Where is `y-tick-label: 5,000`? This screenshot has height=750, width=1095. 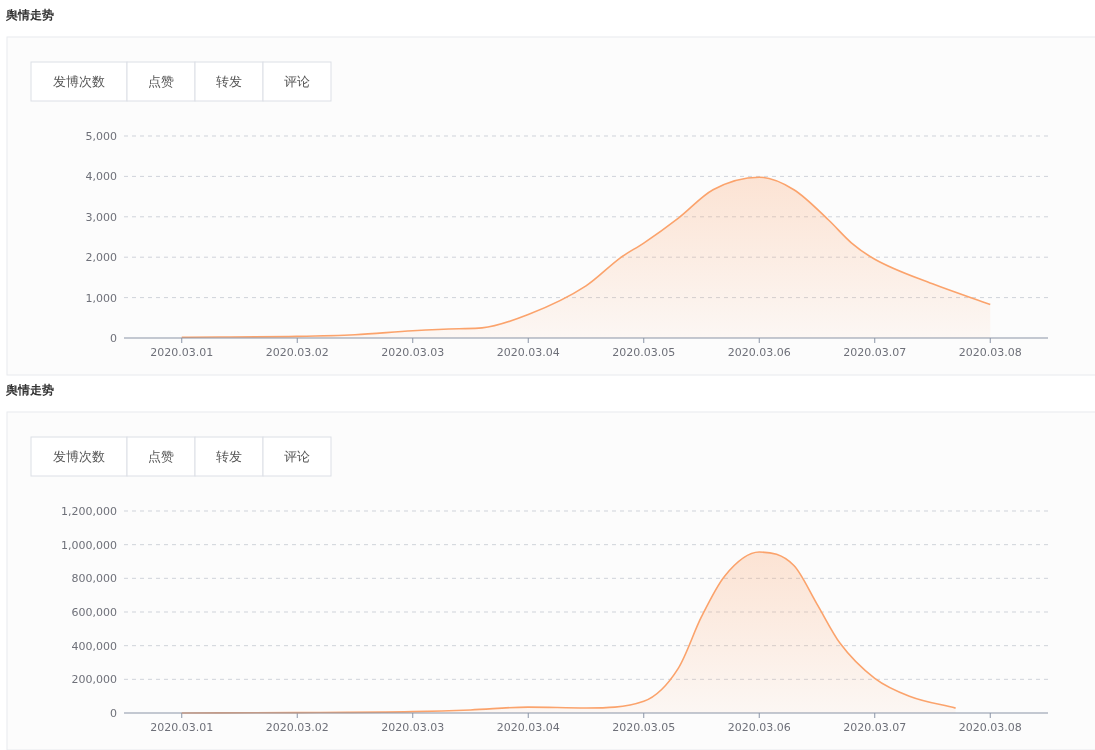
y-tick-label: 5,000 is located at coordinates (101, 136).